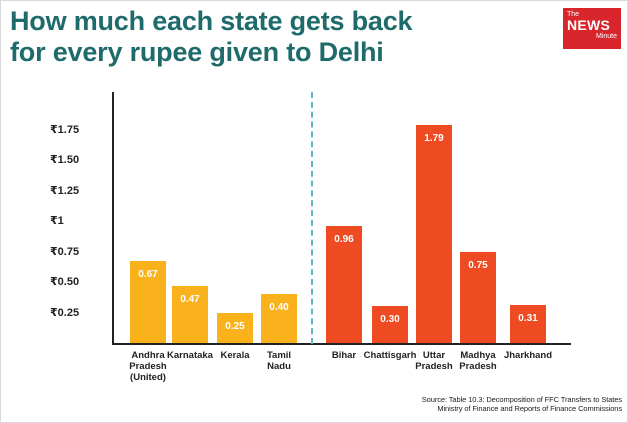  I want to click on x-category-label-line: Chattisgarh, so click(390, 355).